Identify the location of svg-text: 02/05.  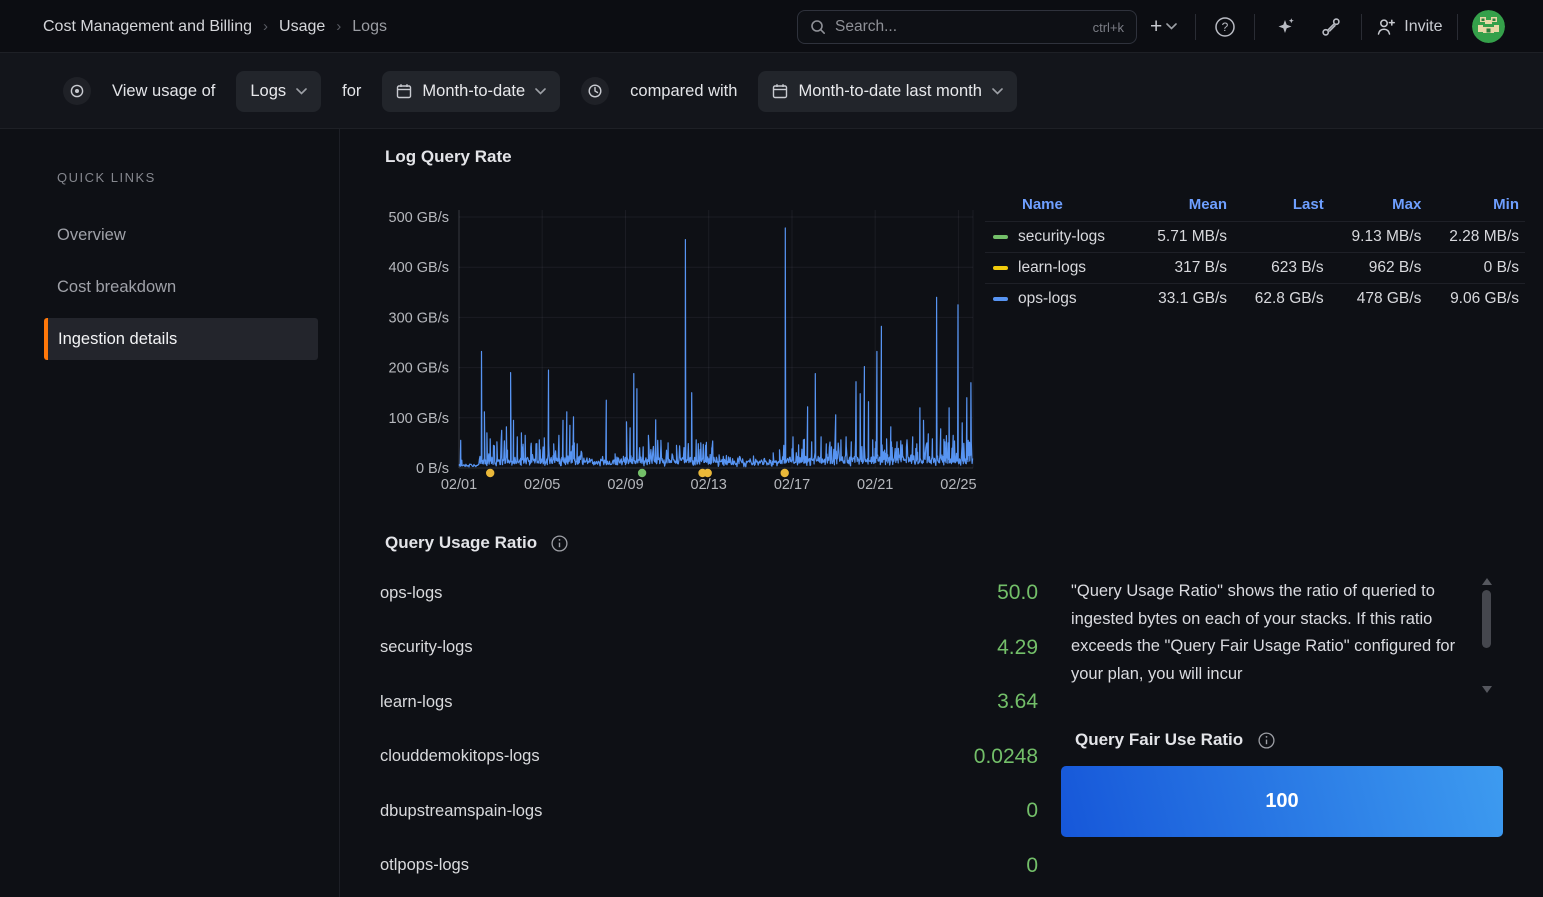
(542, 485).